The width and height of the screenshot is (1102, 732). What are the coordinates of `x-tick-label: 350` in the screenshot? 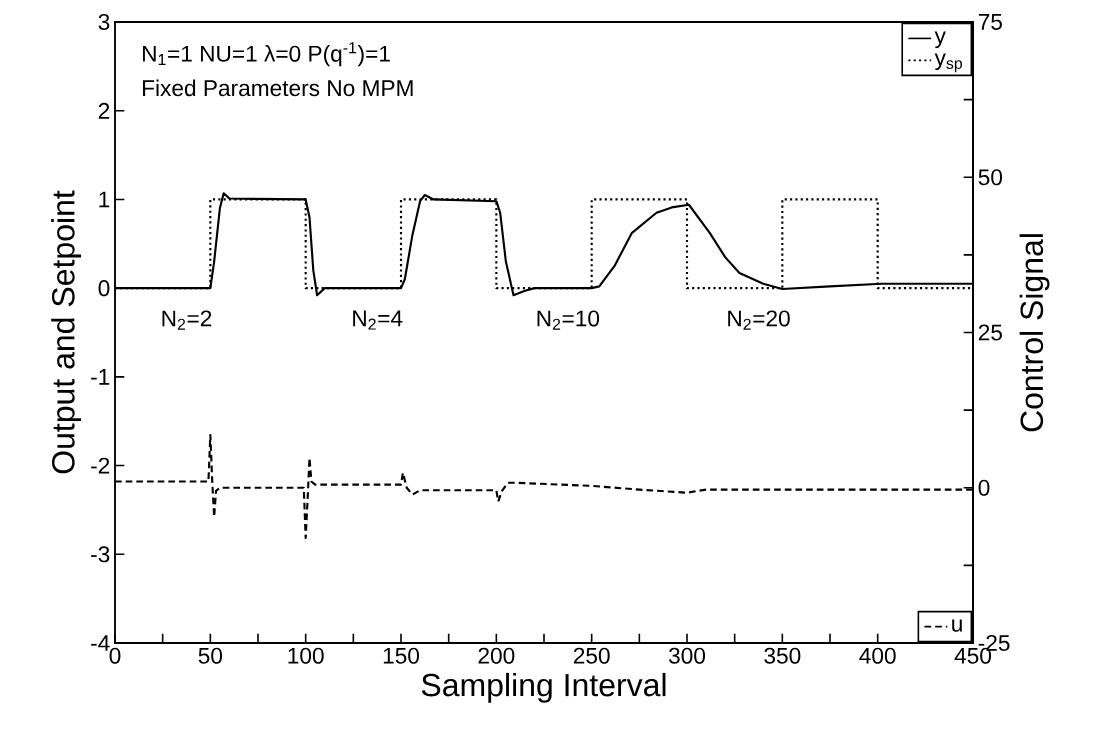 It's located at (782, 655).